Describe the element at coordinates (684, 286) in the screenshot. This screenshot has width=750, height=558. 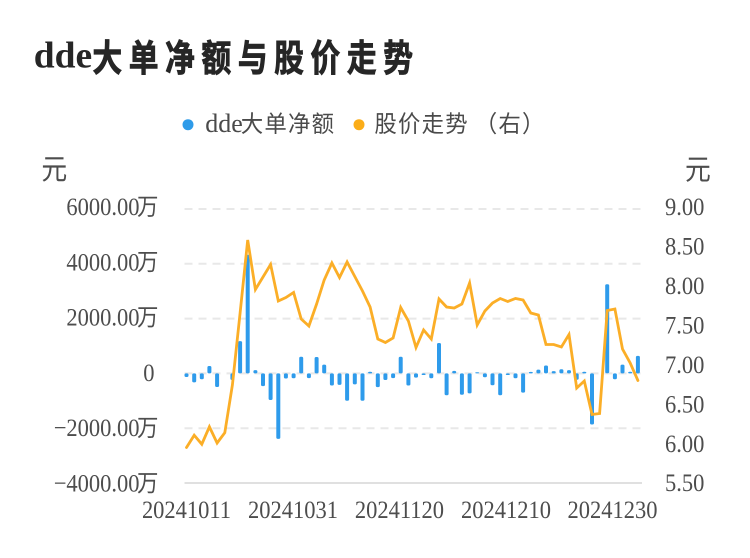
I see `svg-text: 8.00` at that location.